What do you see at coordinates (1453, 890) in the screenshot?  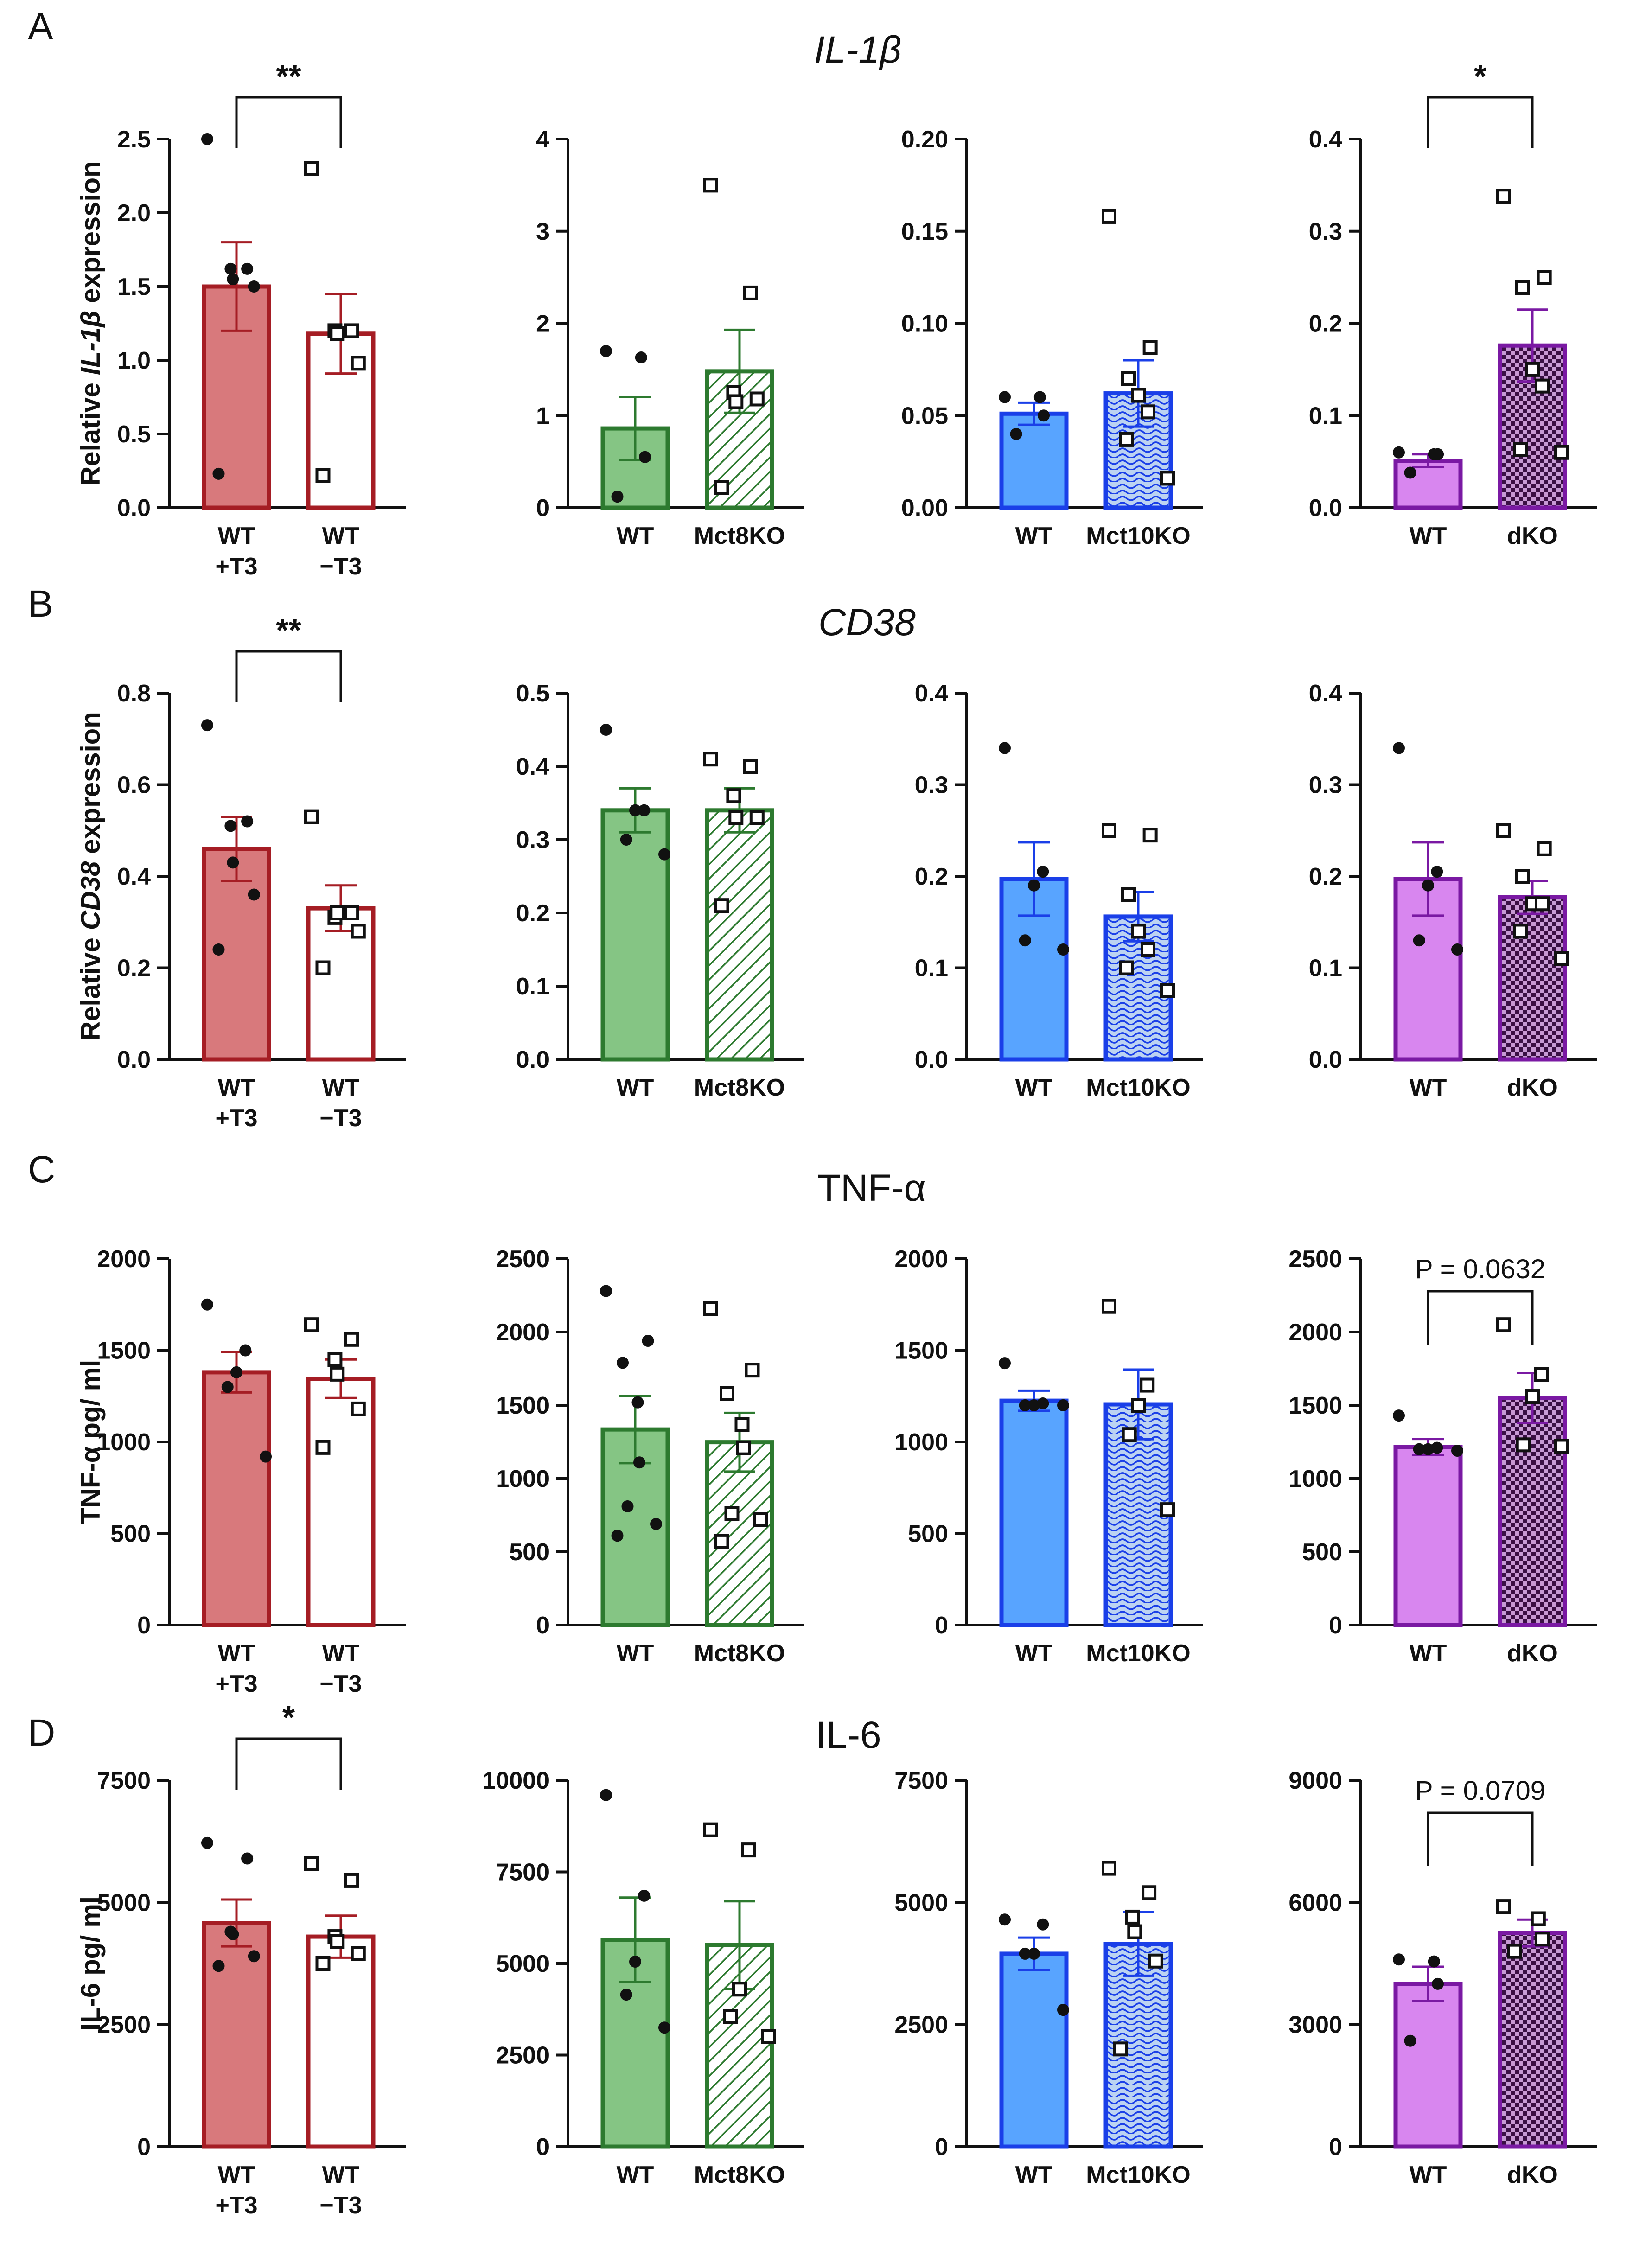 I see `chart-B4: 0.0 0.1 0.2 0.3 0.4 WT dKO` at bounding box center [1453, 890].